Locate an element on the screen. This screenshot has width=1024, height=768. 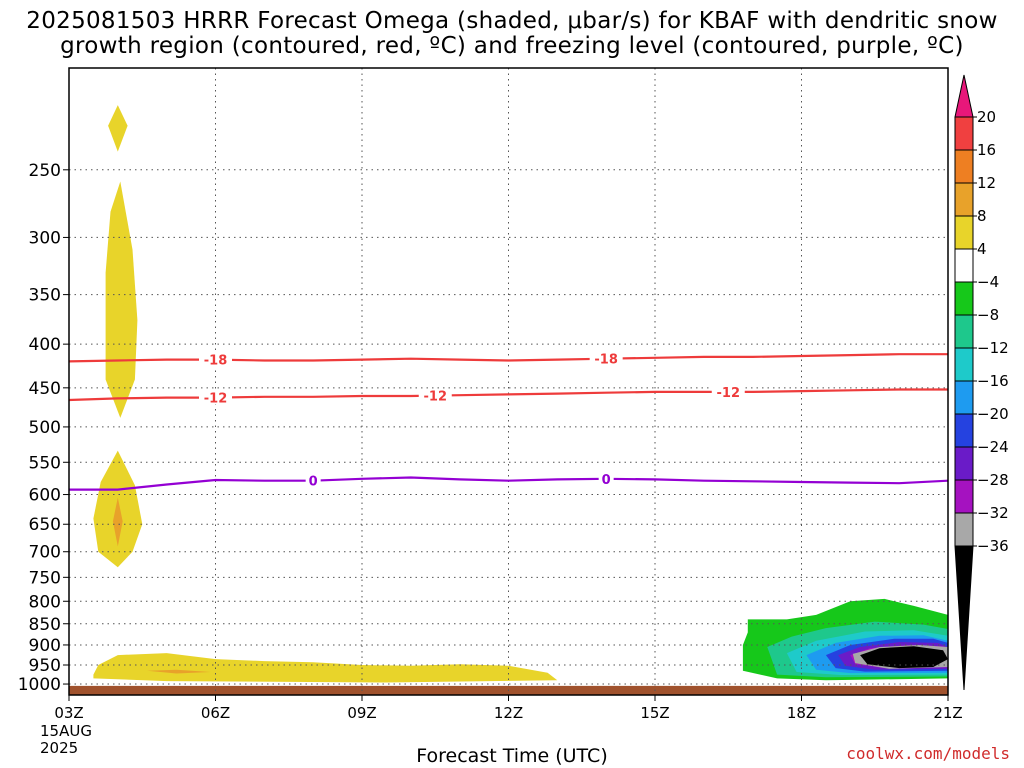
x-tick-label: 12Z is located at coordinates (508, 713).